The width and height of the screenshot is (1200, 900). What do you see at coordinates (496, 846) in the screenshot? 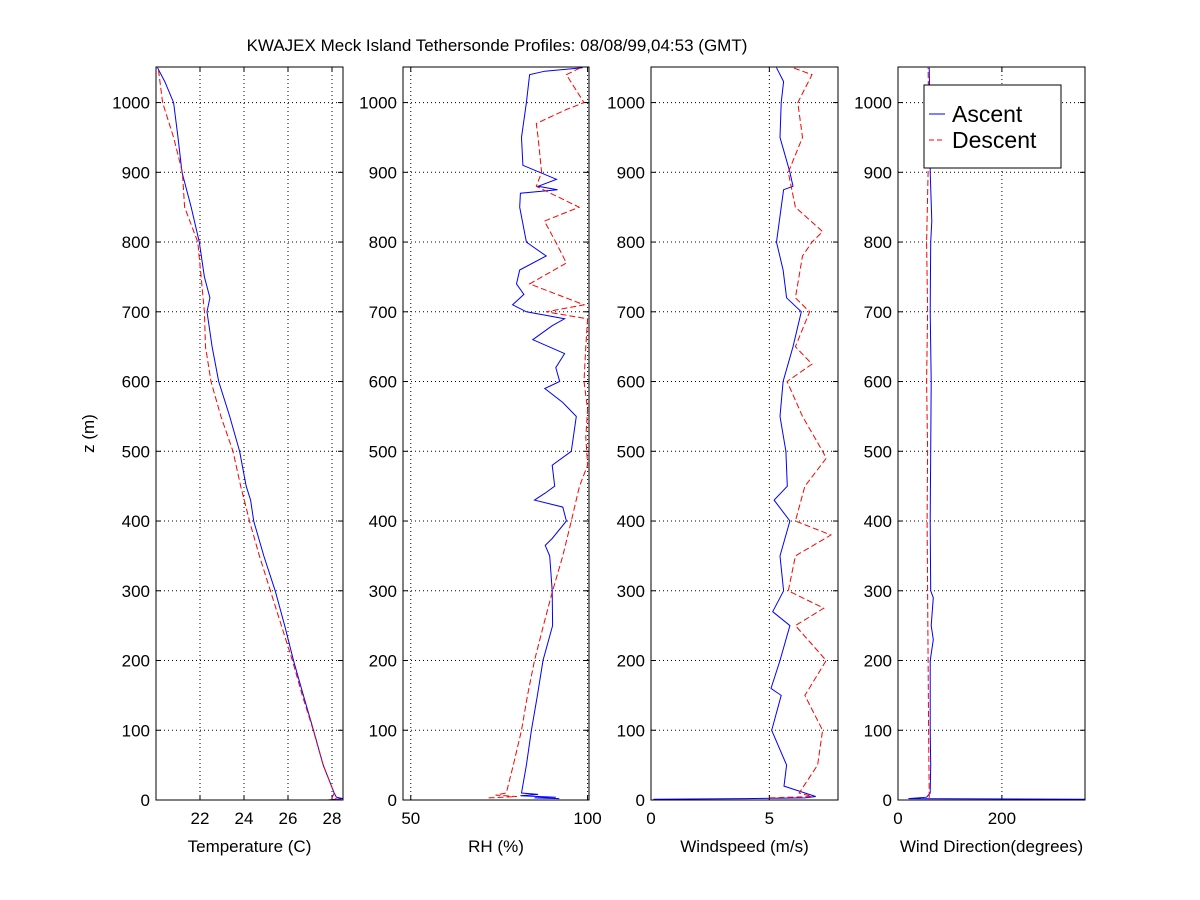
I see `x-axis-label: RH (%)` at bounding box center [496, 846].